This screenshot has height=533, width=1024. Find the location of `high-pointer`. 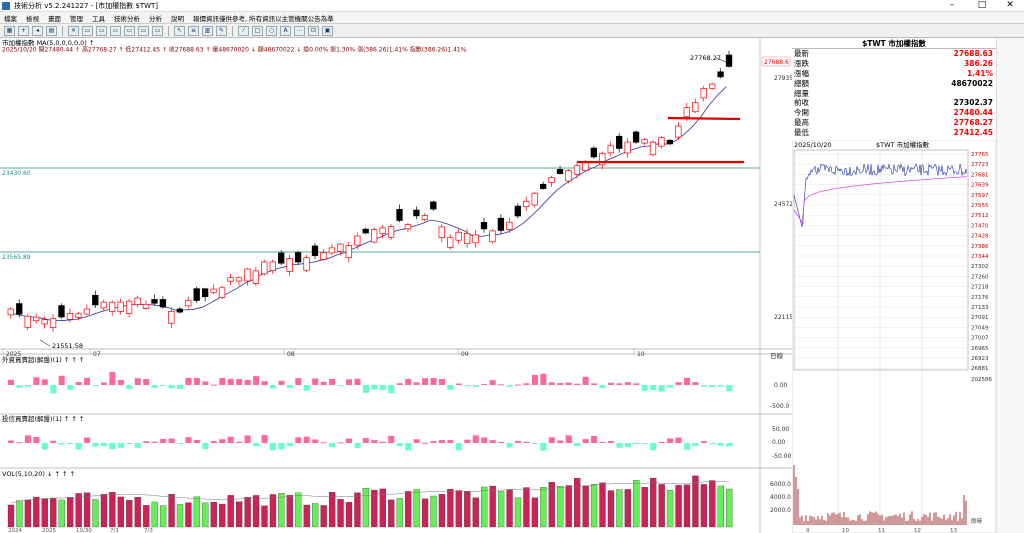

high-pointer is located at coordinates (721, 60).